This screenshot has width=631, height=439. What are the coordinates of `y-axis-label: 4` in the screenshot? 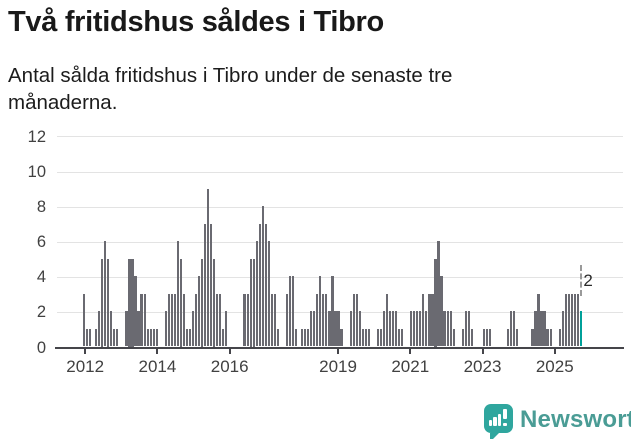 It's located at (41, 277).